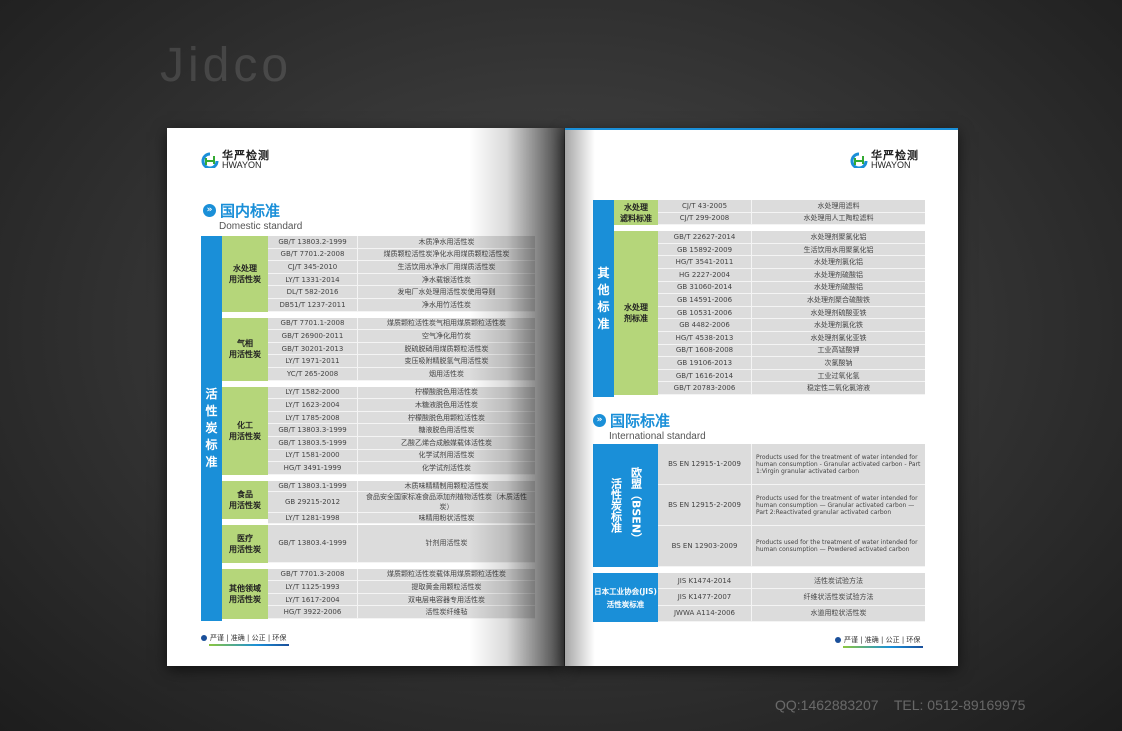  I want to click on table-row: GB/T 1608-2008 工业高锰酸钾, so click(791, 351).